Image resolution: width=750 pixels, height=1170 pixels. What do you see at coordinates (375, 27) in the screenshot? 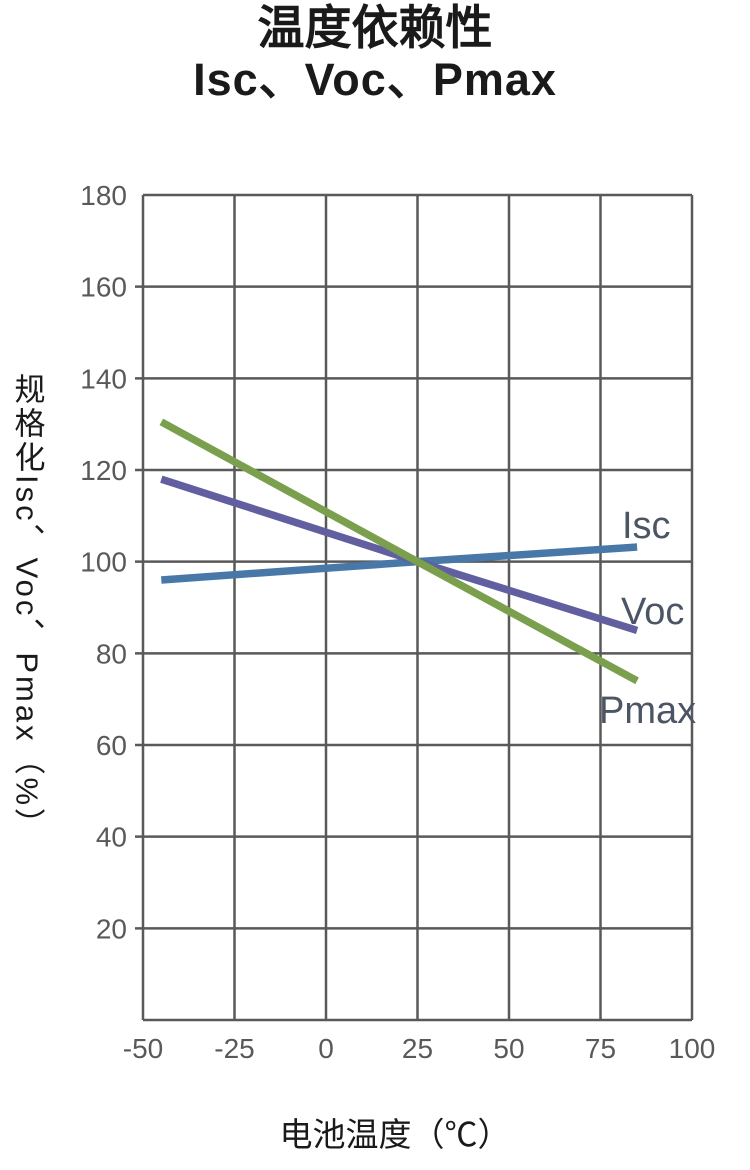
I see `chart-title-line1: 温度依赖性` at bounding box center [375, 27].